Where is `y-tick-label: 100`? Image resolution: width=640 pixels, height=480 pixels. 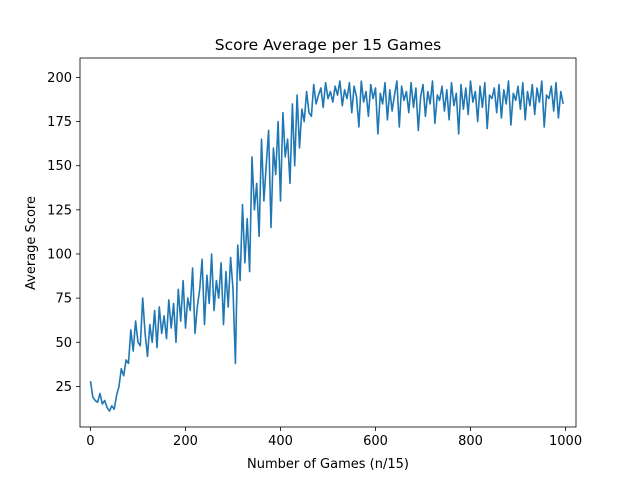
y-tick-label: 100 is located at coordinates (59, 254).